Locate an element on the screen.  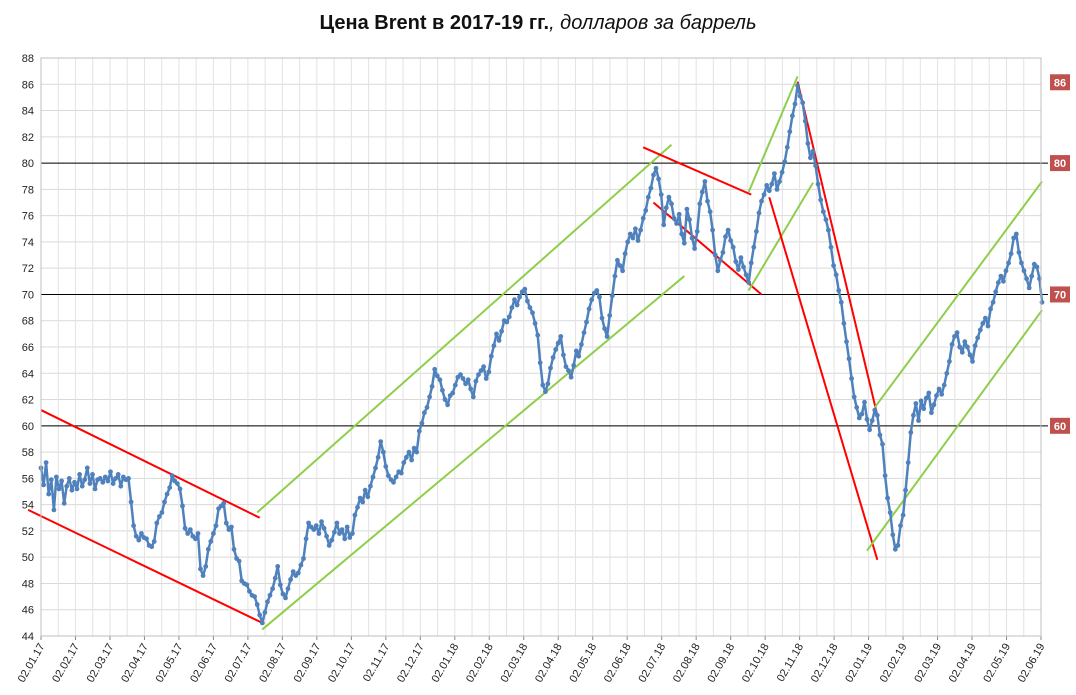
y-tick-label: 84 is located at coordinates (28, 112).